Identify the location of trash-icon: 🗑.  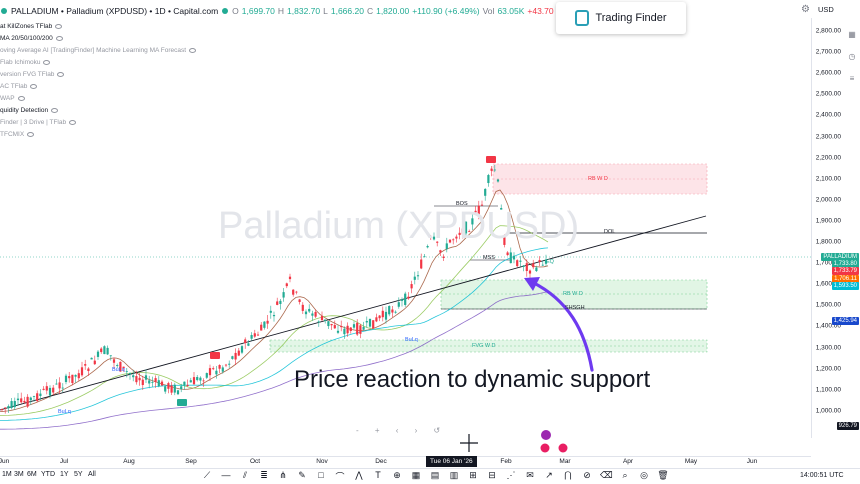
(663, 475).